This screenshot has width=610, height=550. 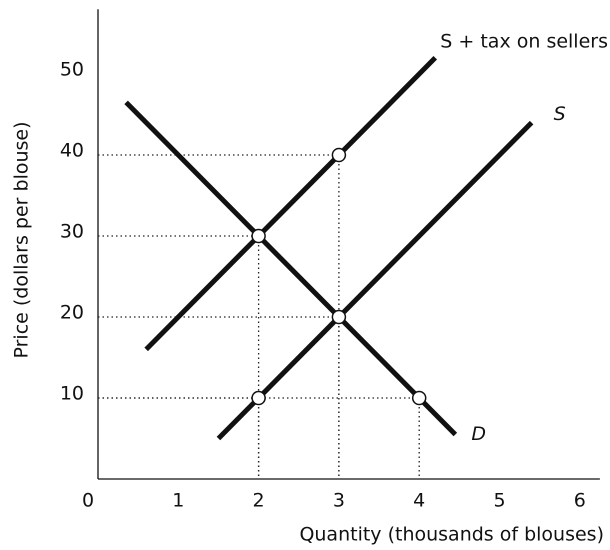 What do you see at coordinates (72, 151) in the screenshot?
I see `y-tick-label: 40` at bounding box center [72, 151].